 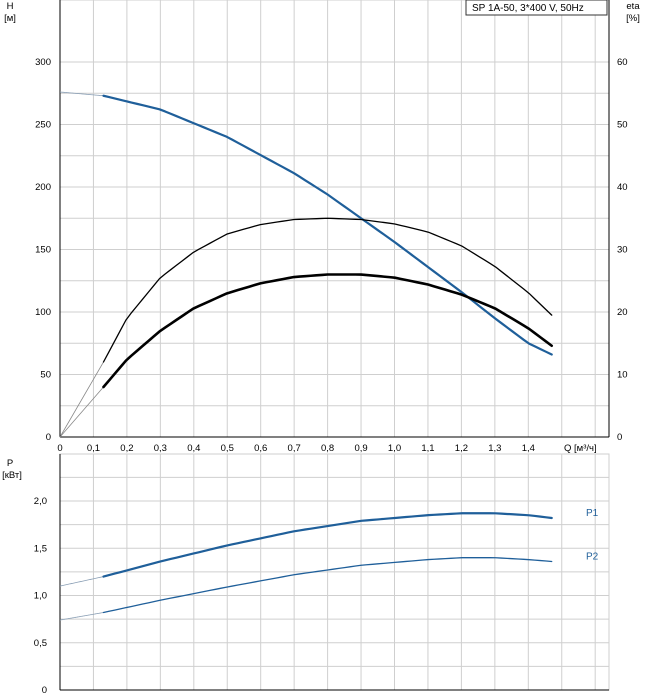 I want to click on x-tick-label: 0,6, so click(x=260, y=448).